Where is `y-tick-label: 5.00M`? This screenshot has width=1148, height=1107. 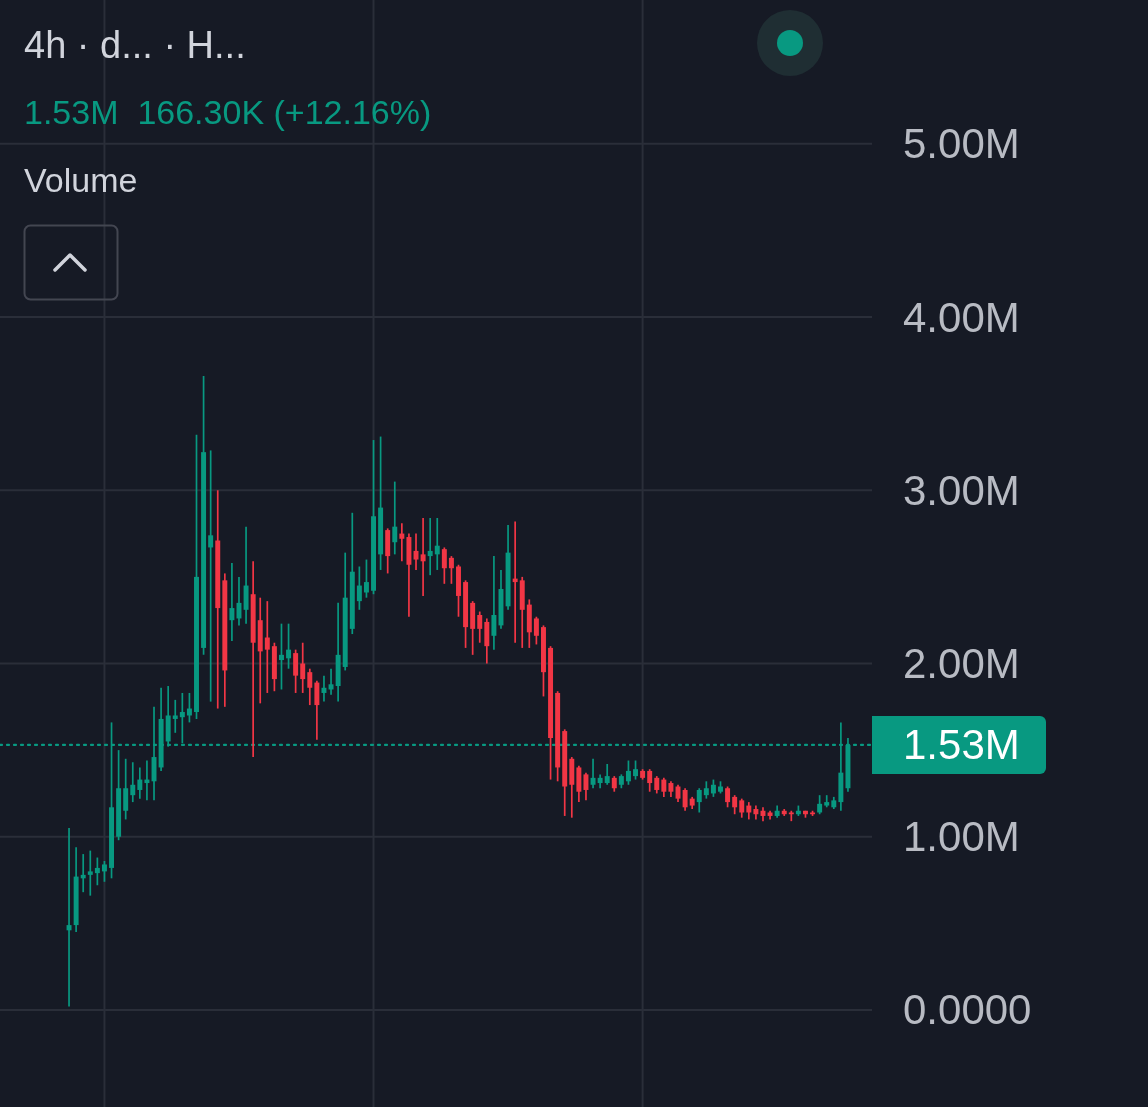 y-tick-label: 5.00M is located at coordinates (961, 144).